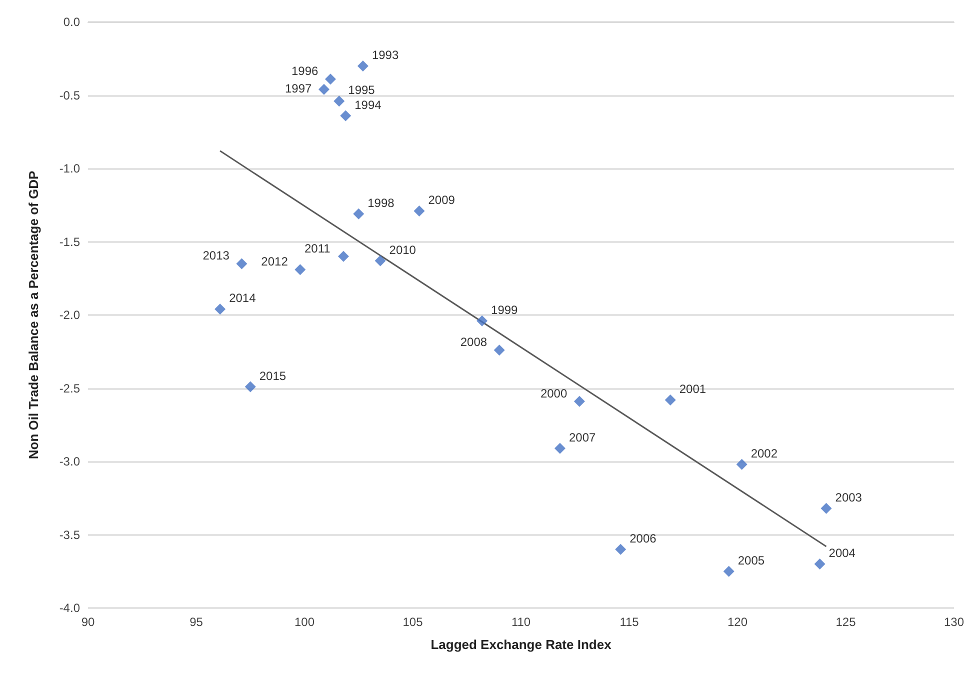 This screenshot has width=979, height=677. Describe the element at coordinates (368, 105) in the screenshot. I see `annotation: 1994` at that location.